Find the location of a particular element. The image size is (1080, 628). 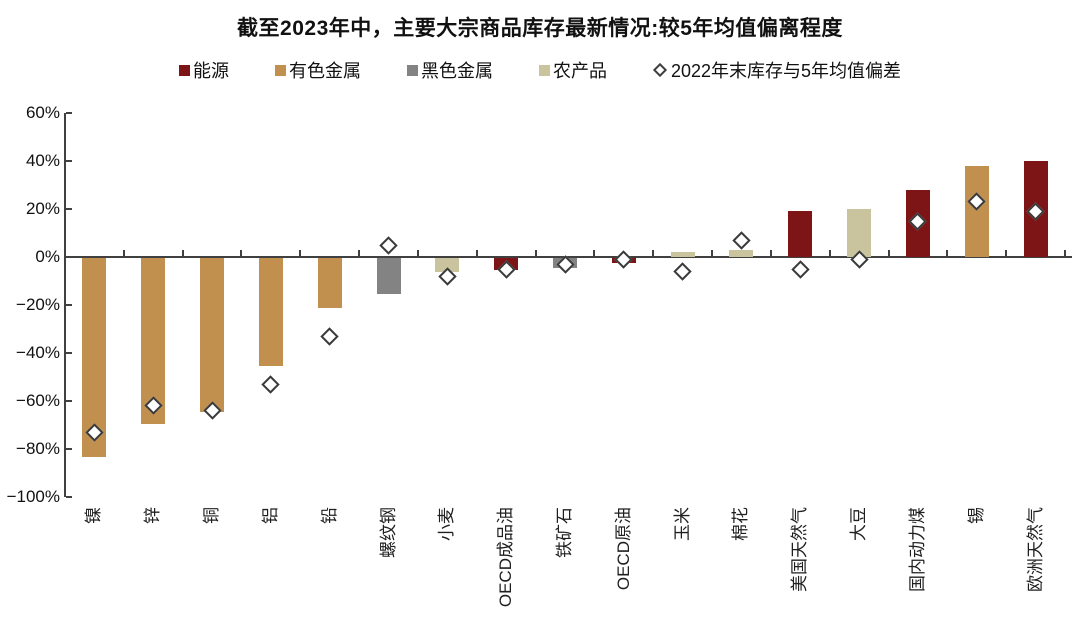

y-axis-tick-label: −40% is located at coordinates (38, 352).